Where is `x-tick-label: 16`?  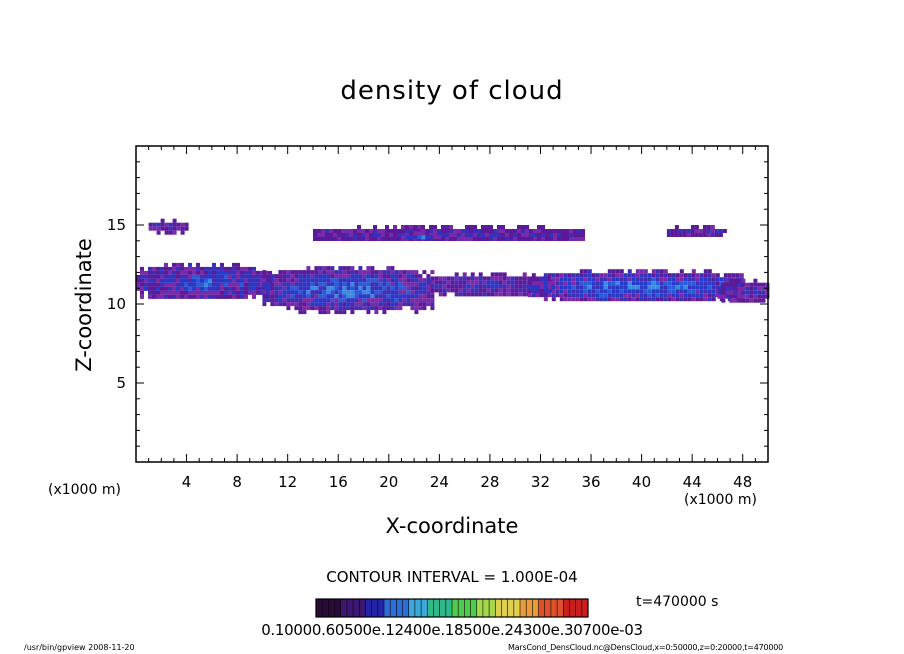
x-tick-label: 16 is located at coordinates (338, 482).